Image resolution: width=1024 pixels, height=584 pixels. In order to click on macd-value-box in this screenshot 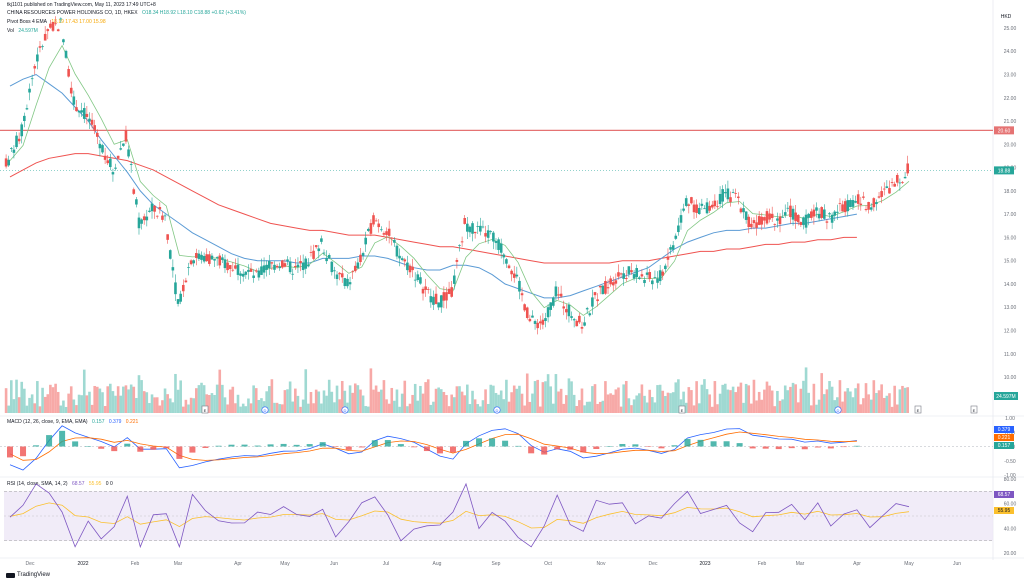, I will do `click(1004, 445)`.